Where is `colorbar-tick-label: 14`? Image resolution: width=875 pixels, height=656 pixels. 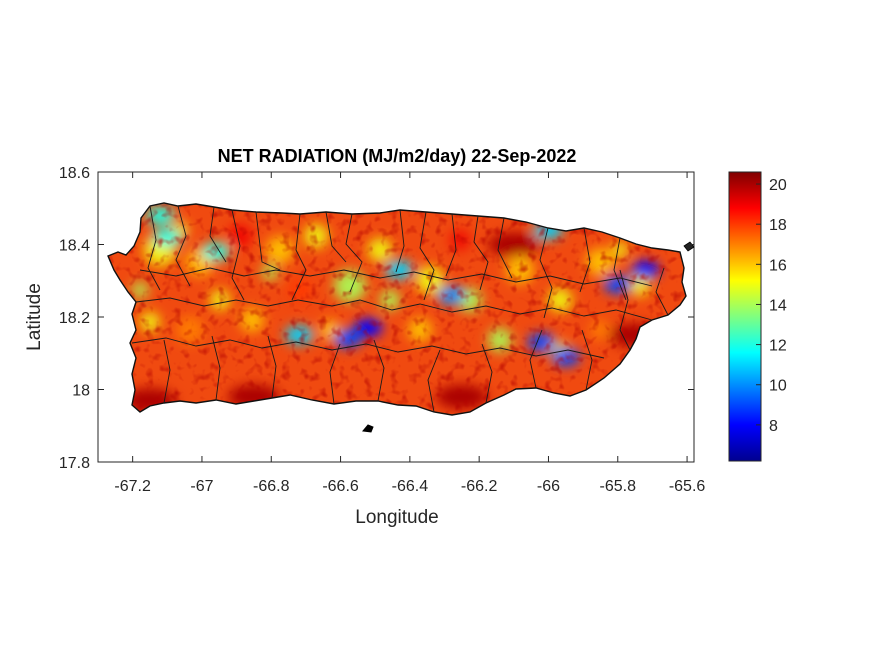
colorbar-tick-label: 14 is located at coordinates (778, 305).